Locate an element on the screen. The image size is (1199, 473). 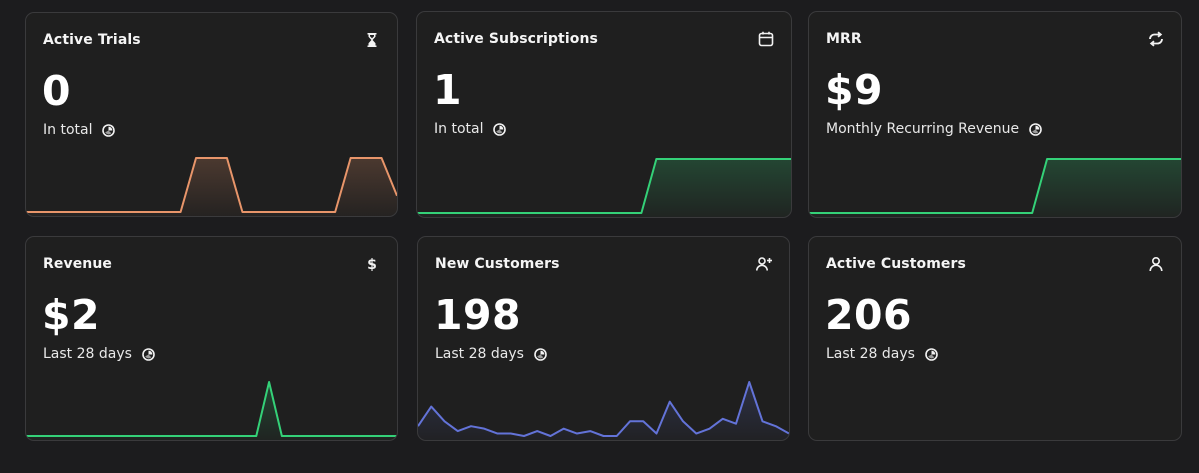
card-subtitle-text: Monthly Recurring Revenue is located at coordinates (923, 129).